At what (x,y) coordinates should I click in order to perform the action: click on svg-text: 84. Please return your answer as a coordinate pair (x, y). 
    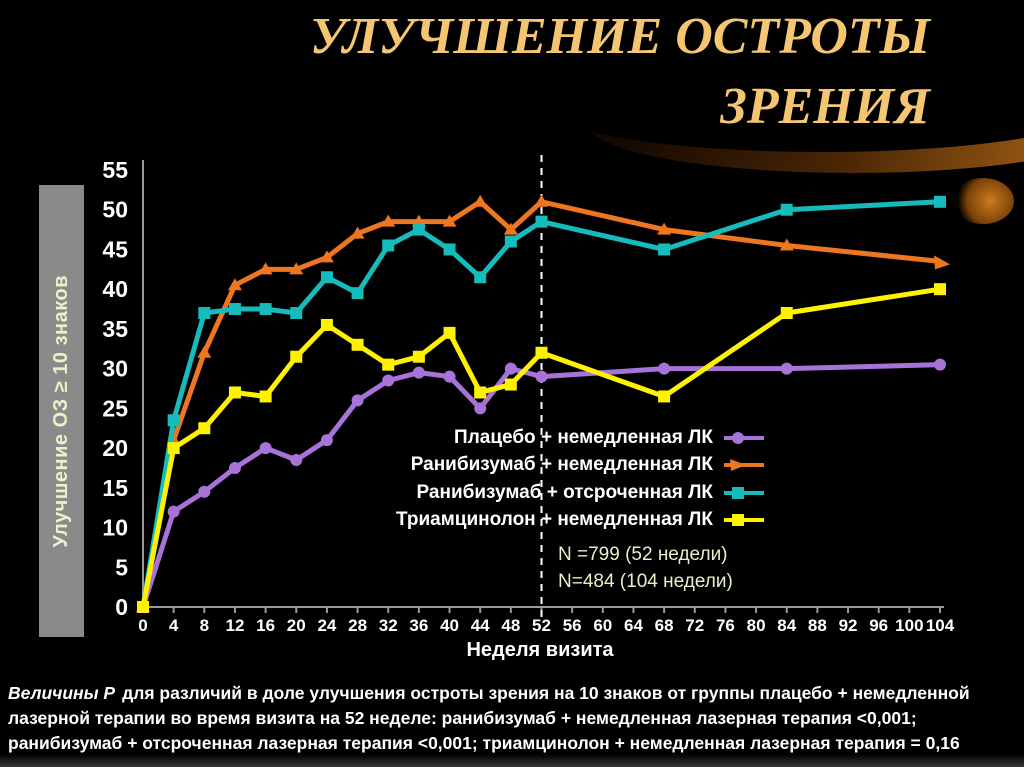
    Looking at the image, I should click on (786, 625).